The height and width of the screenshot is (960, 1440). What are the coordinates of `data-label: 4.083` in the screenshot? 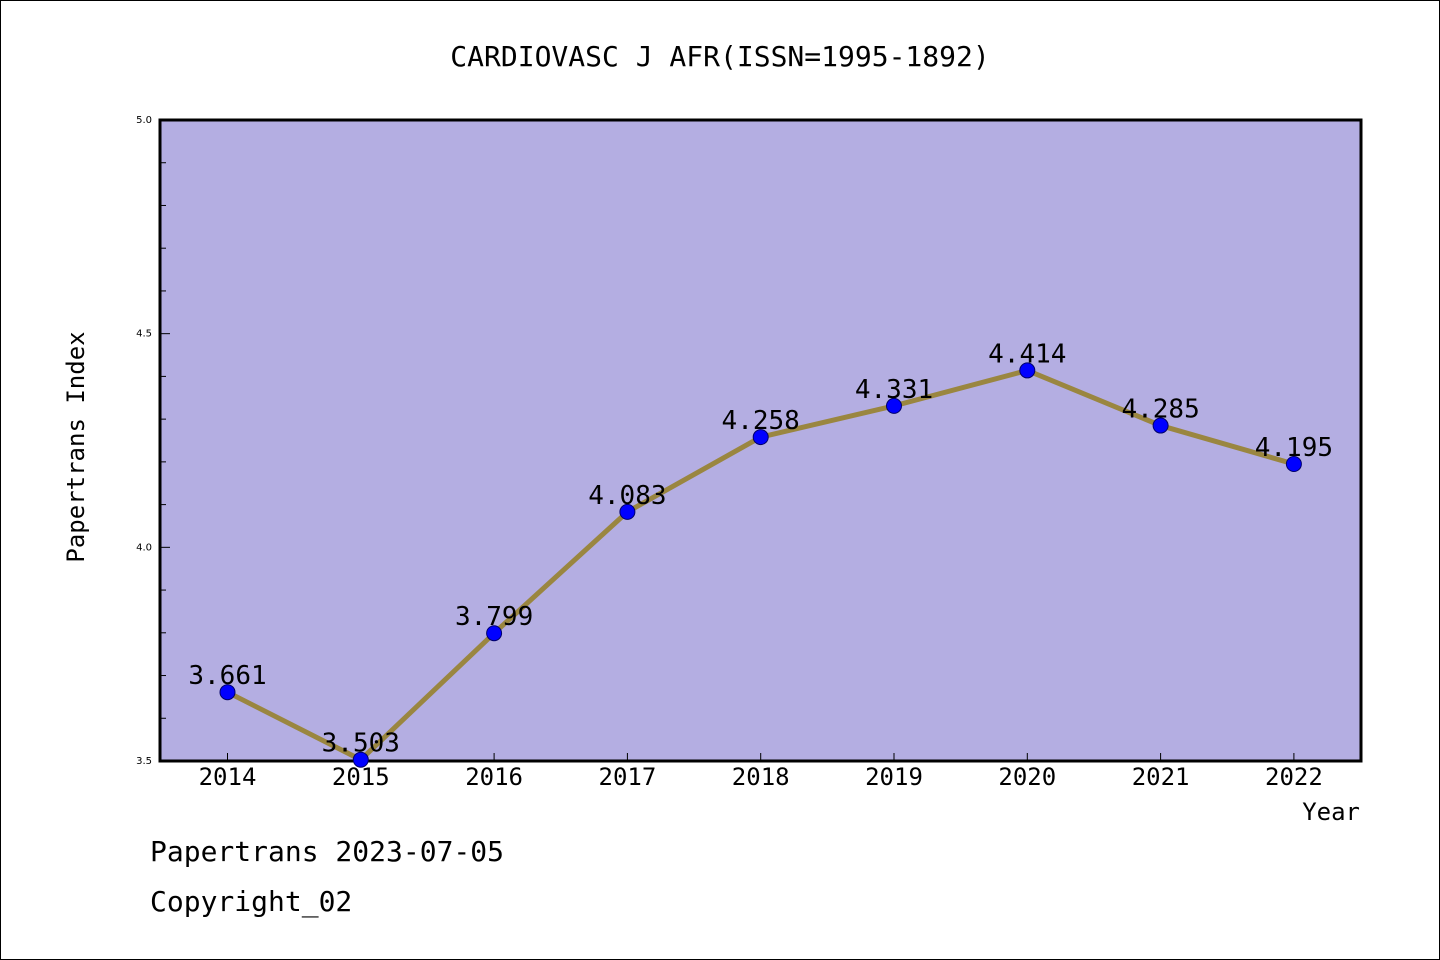 It's located at (627, 496).